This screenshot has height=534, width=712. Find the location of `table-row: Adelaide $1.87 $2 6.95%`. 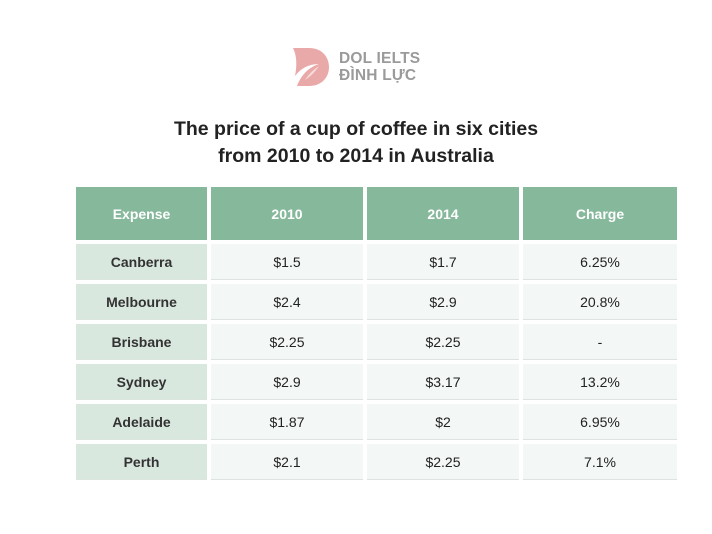

table-row: Adelaide $1.87 $2 6.95% is located at coordinates (376, 422).